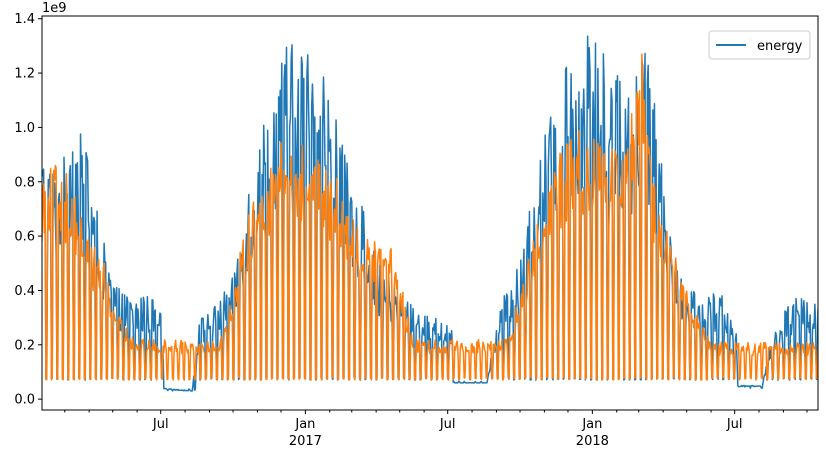 Image resolution: width=826 pixels, height=460 pixels. What do you see at coordinates (24, 182) in the screenshot?
I see `y-tick-label: 0.8` at bounding box center [24, 182].